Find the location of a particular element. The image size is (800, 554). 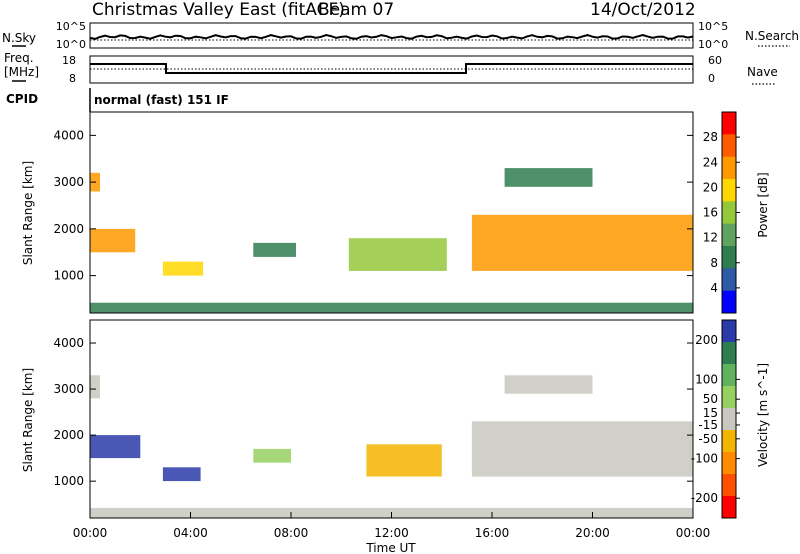

velocity-y-axis-label: Slant Range [km] is located at coordinates (28, 420).